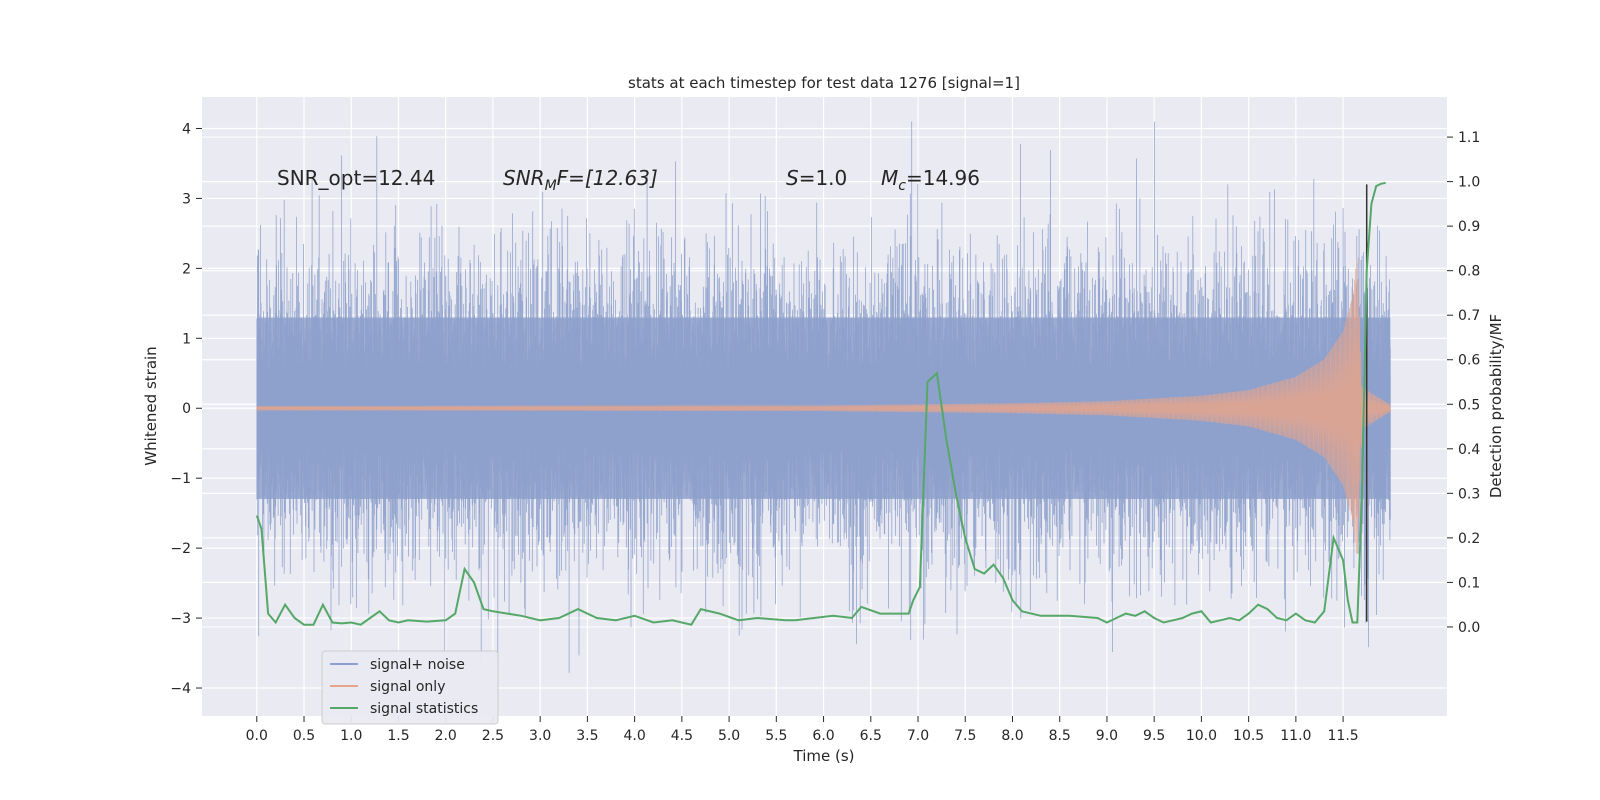  I want to click on y-left-tick-label: −4, so click(180, 689).